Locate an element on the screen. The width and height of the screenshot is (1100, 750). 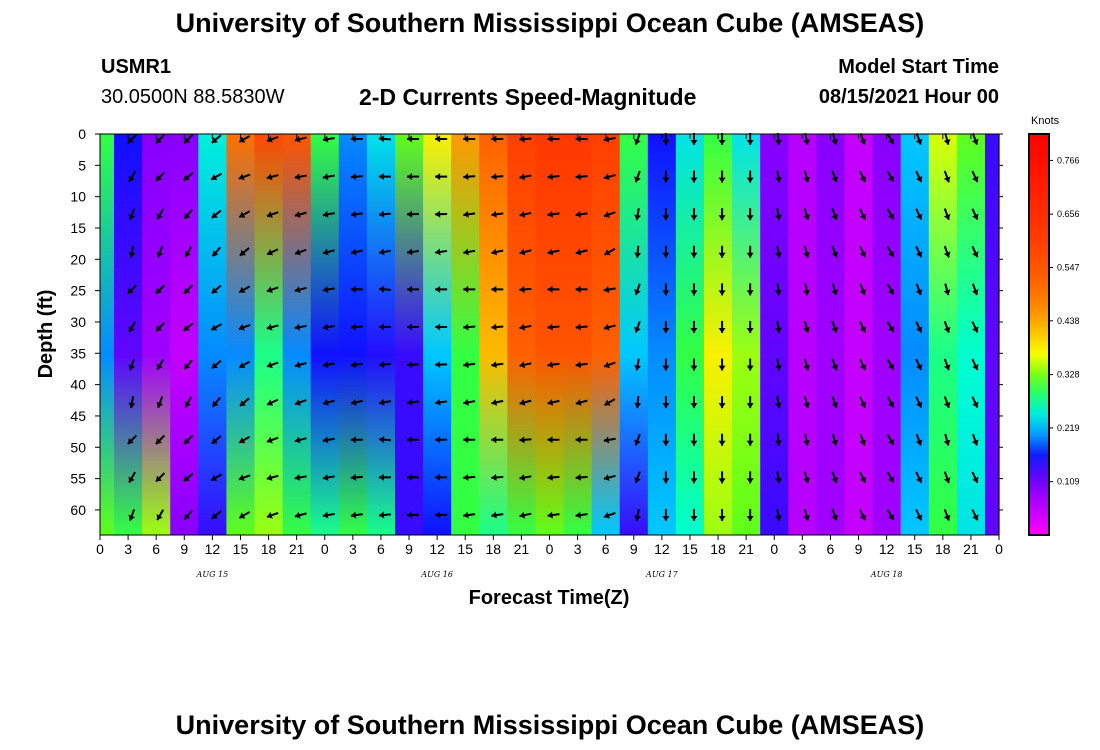
x-tick-label: 9 is located at coordinates (409, 549).